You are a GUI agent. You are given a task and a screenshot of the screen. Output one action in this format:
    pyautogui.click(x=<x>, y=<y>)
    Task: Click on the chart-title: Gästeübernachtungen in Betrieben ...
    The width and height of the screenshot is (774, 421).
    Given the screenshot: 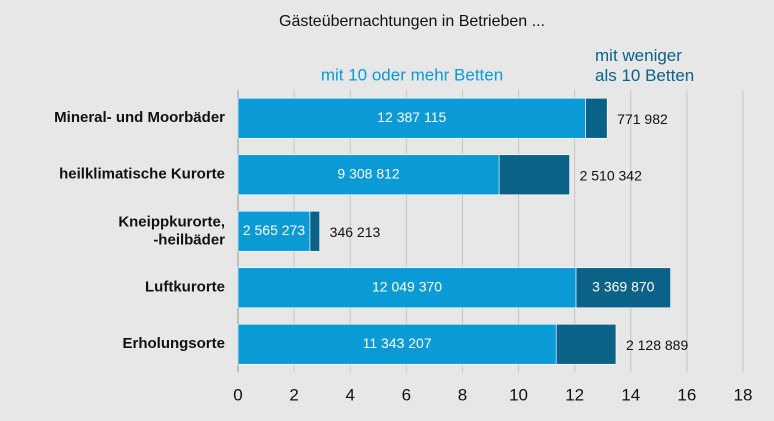 What is the action you would take?
    pyautogui.click(x=412, y=21)
    